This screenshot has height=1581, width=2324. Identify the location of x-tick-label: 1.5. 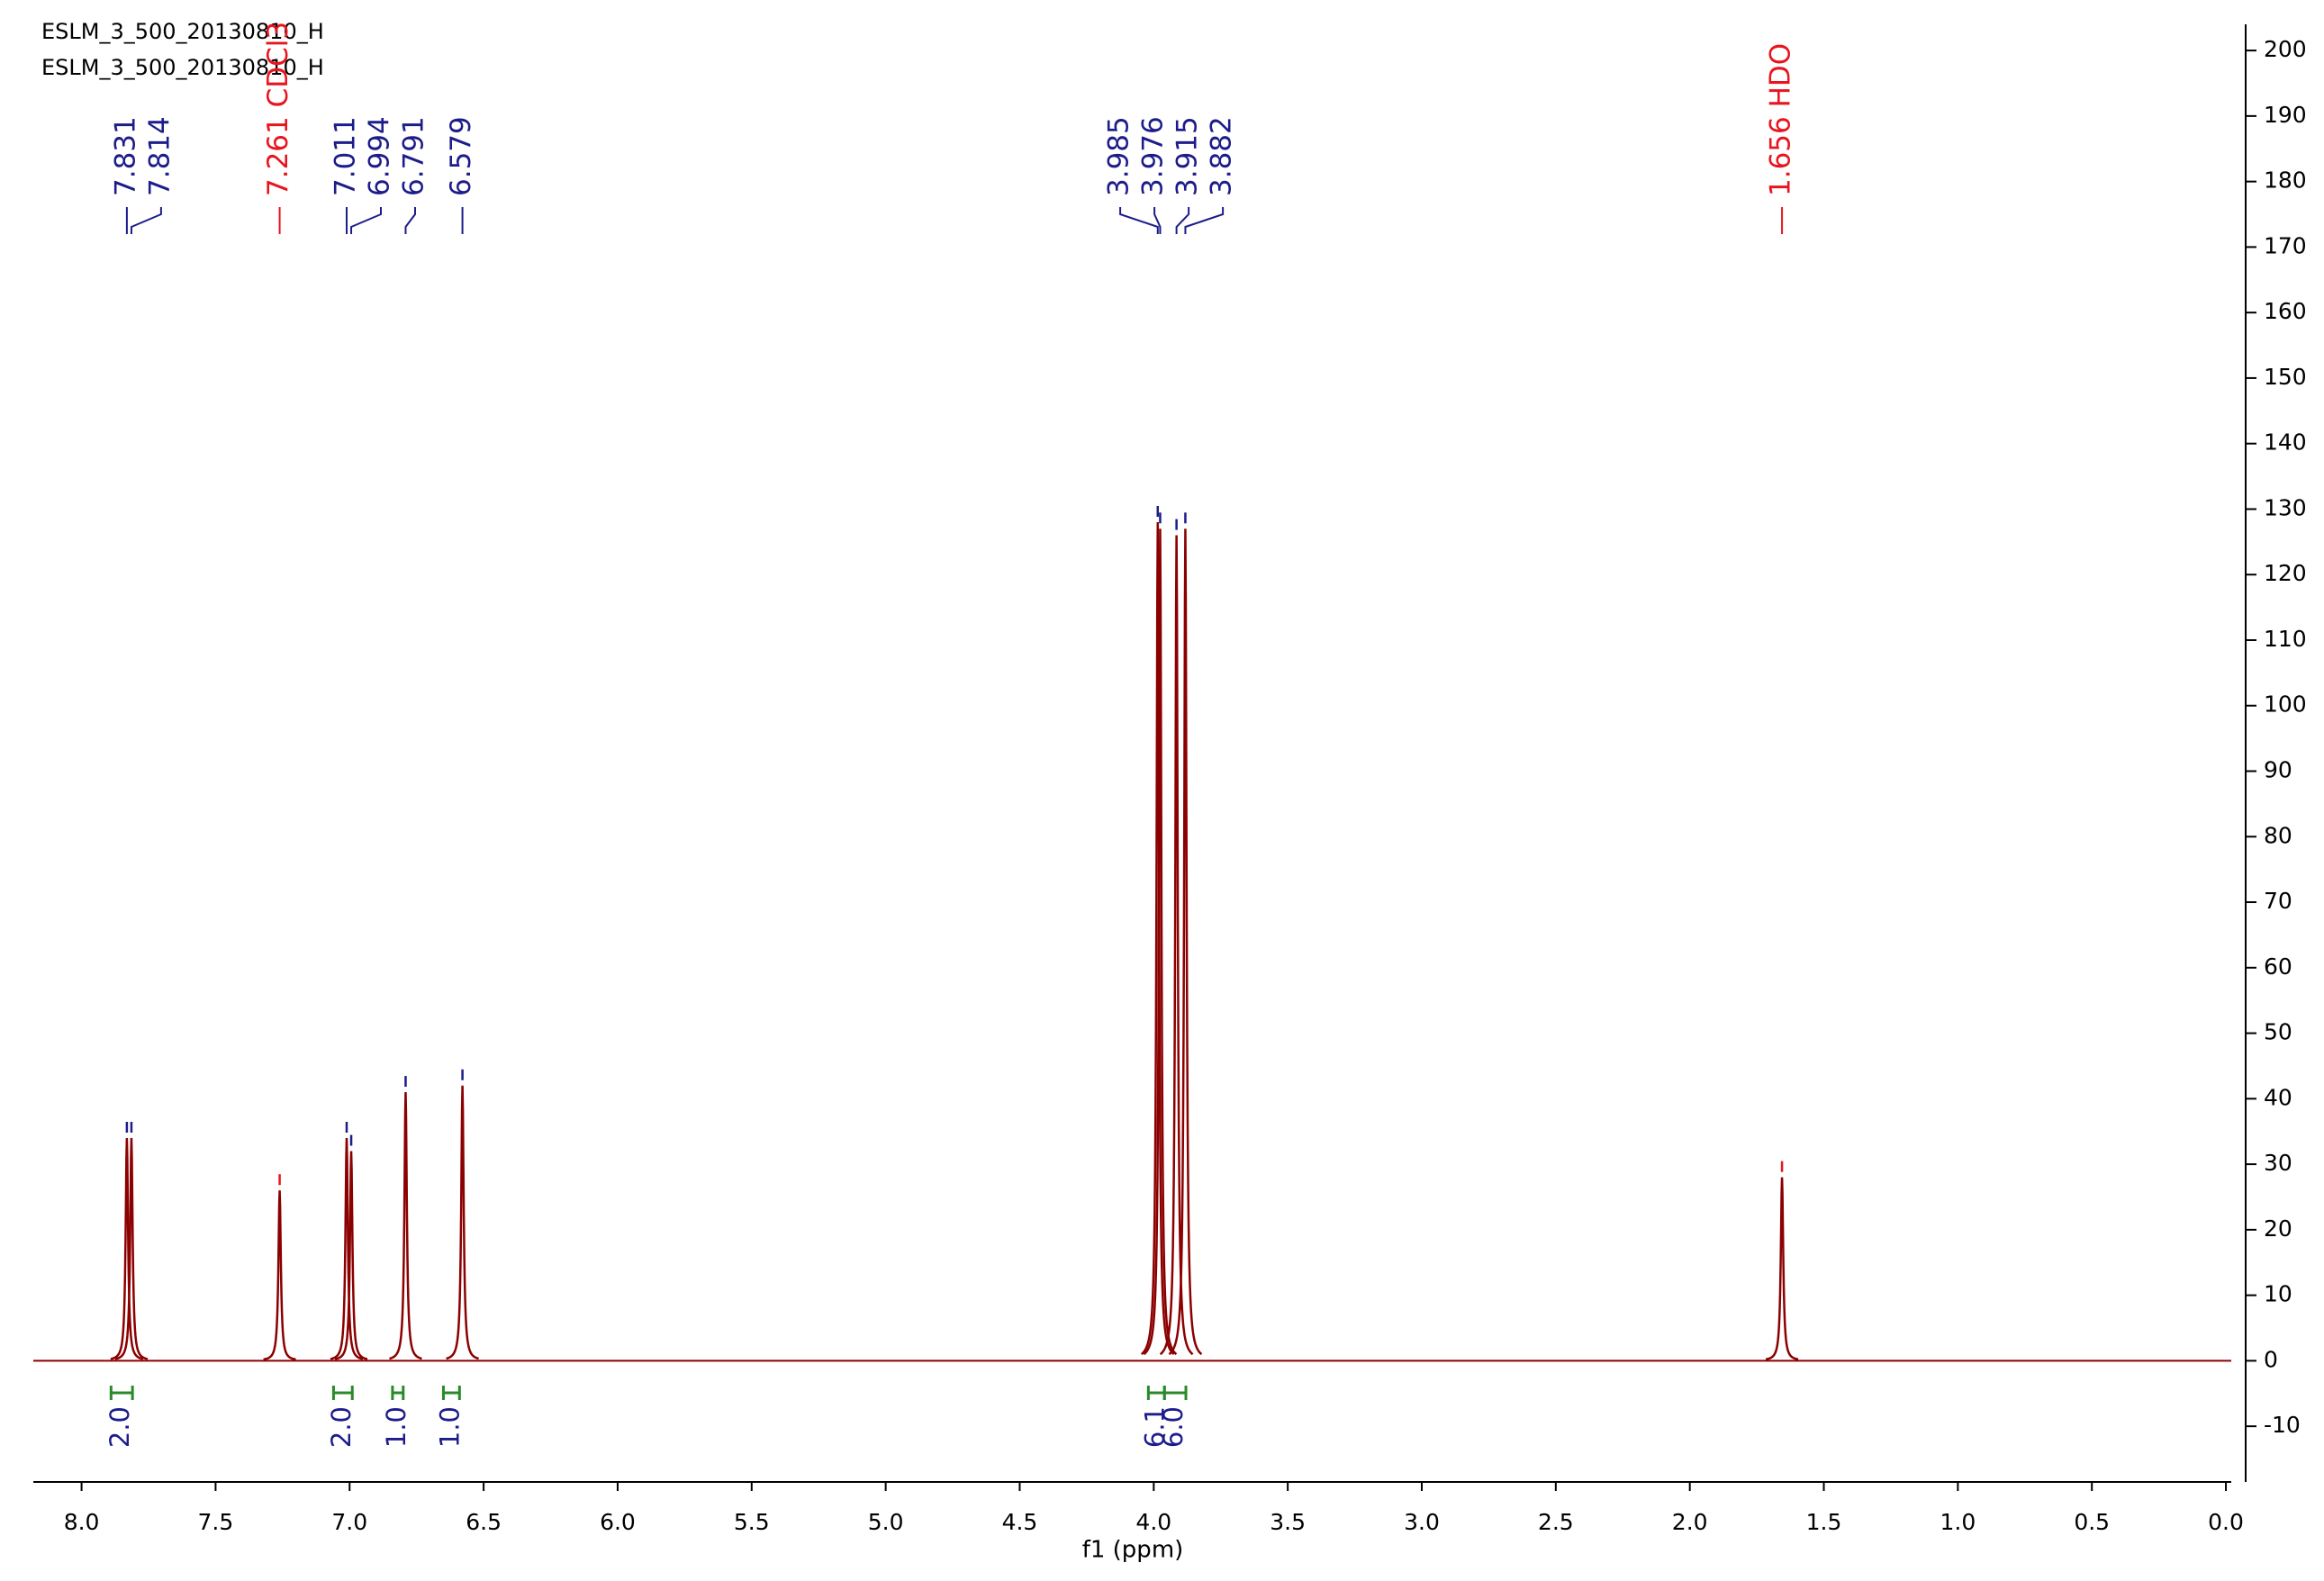
(1824, 1522).